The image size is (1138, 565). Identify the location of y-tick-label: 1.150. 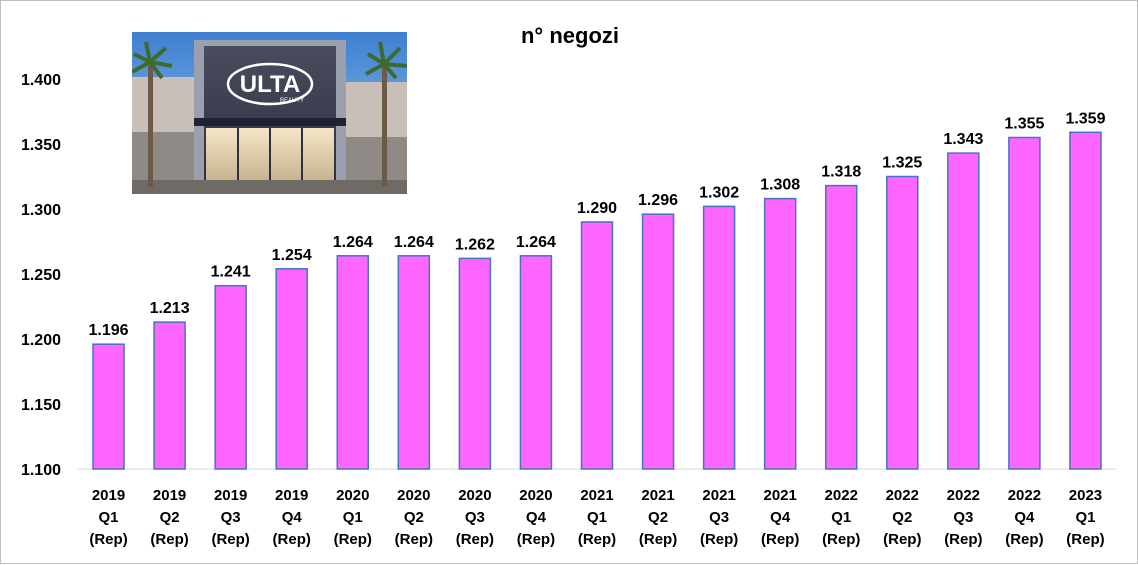
(41, 405).